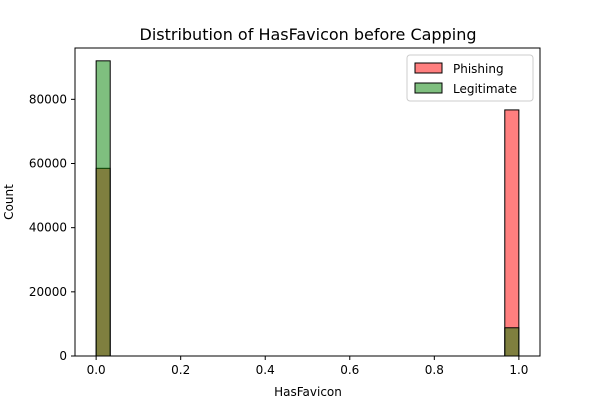  Describe the element at coordinates (265, 370) in the screenshot. I see `x-tick-label: 0.4` at that location.